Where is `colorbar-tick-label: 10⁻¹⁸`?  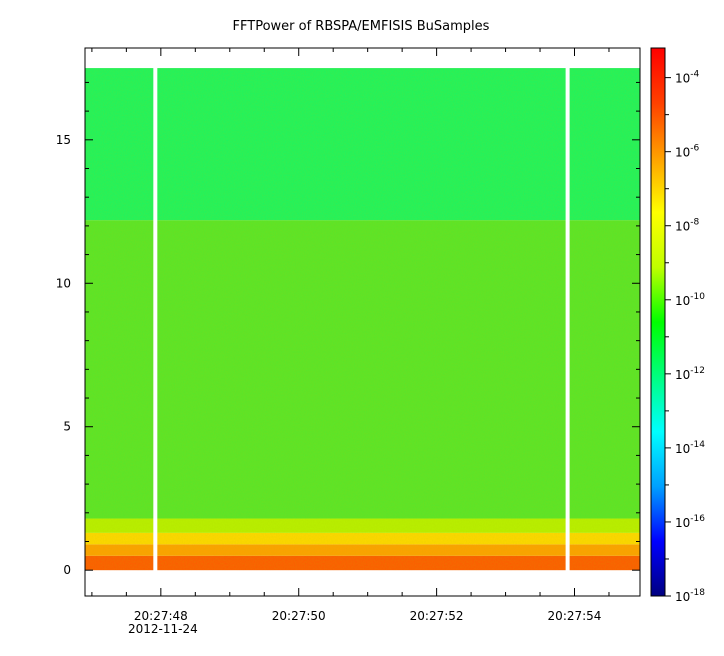 colorbar-tick-label: 10⁻¹⁸ is located at coordinates (690, 596).